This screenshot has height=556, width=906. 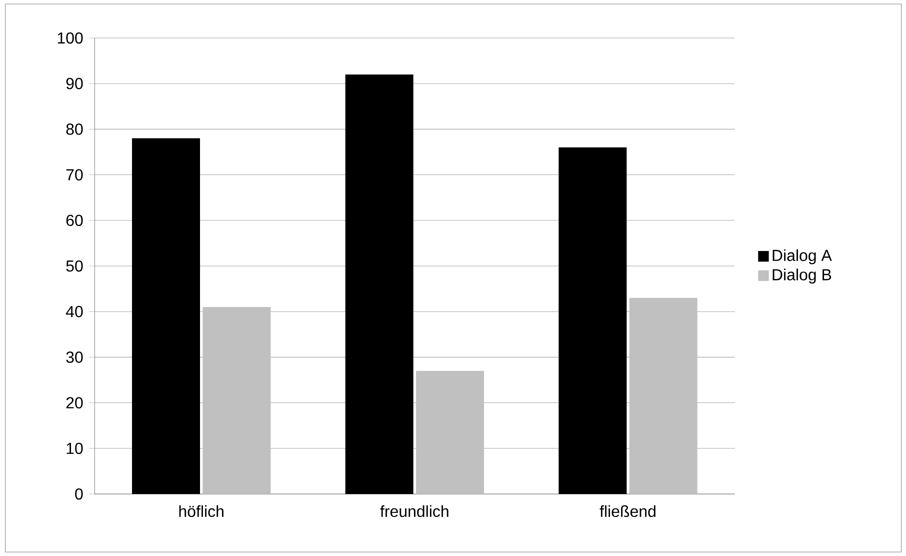 I want to click on y-tick-label: 50, so click(x=74, y=266).